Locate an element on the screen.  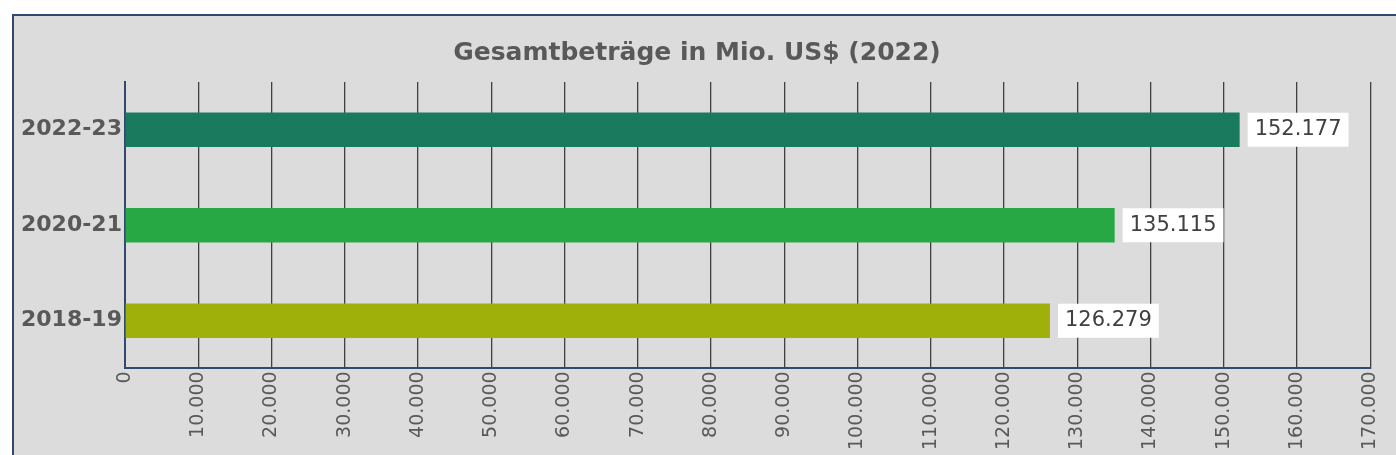
x-tick-label: 10.000 is located at coordinates (196, 404).